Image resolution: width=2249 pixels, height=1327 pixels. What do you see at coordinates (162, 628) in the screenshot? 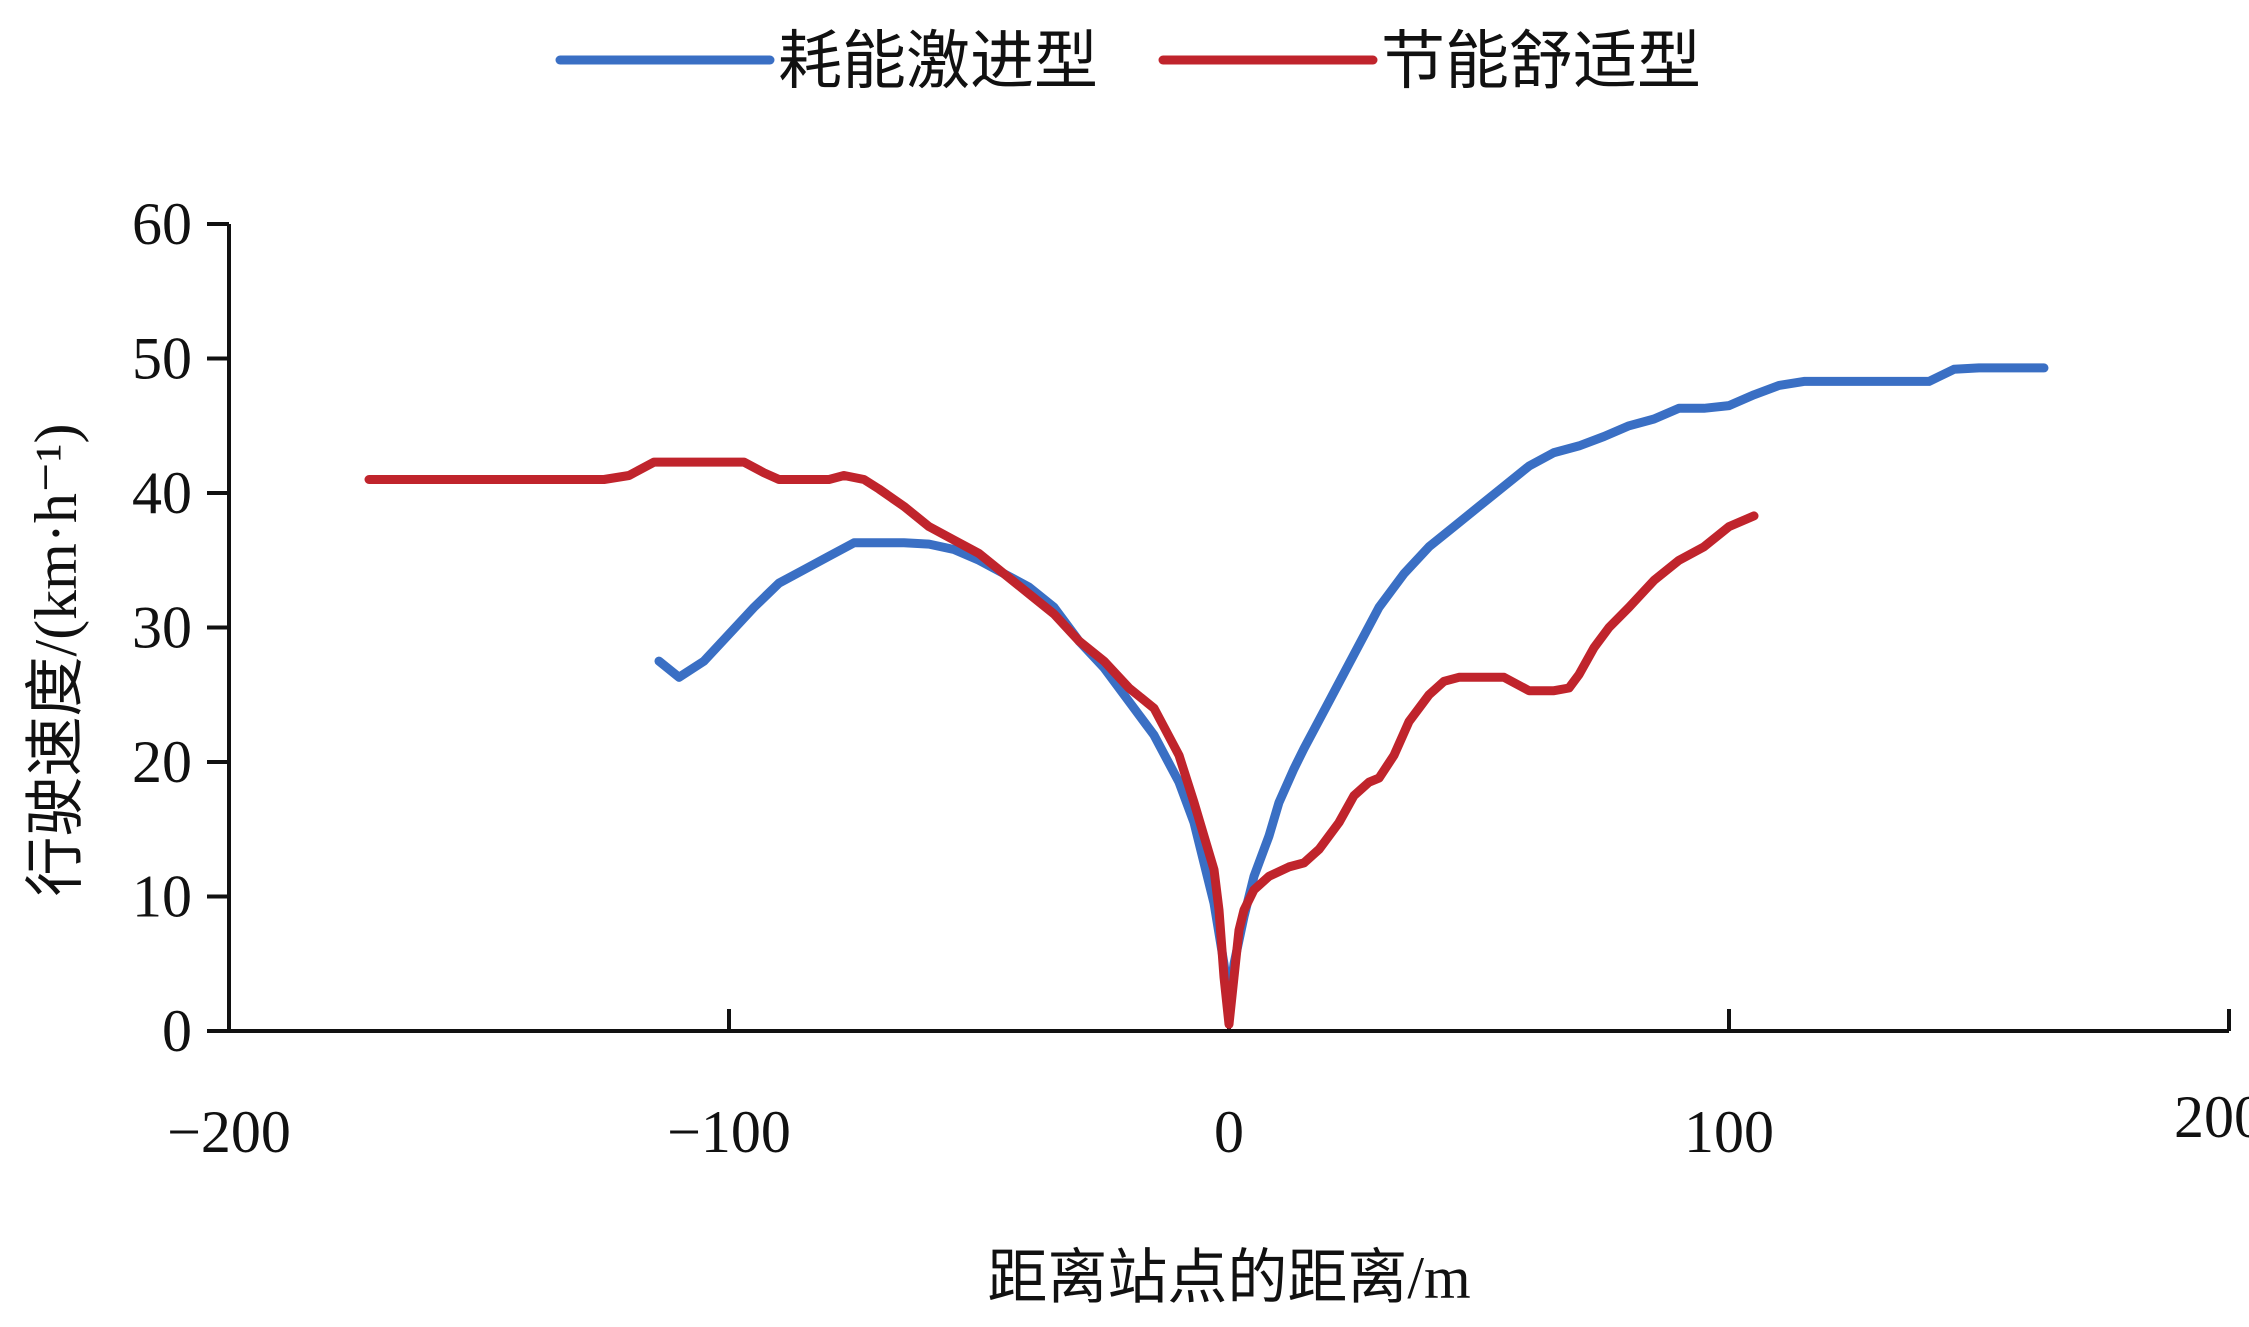
I see `y-tick-label: 30` at bounding box center [162, 628].